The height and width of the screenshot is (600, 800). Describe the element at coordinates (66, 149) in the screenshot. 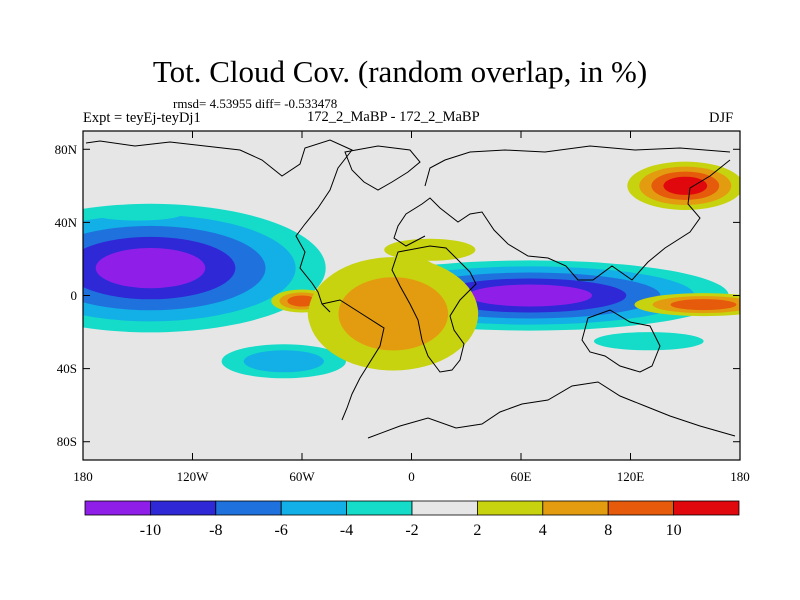

I see `y-tick-label-0: 80N` at that location.